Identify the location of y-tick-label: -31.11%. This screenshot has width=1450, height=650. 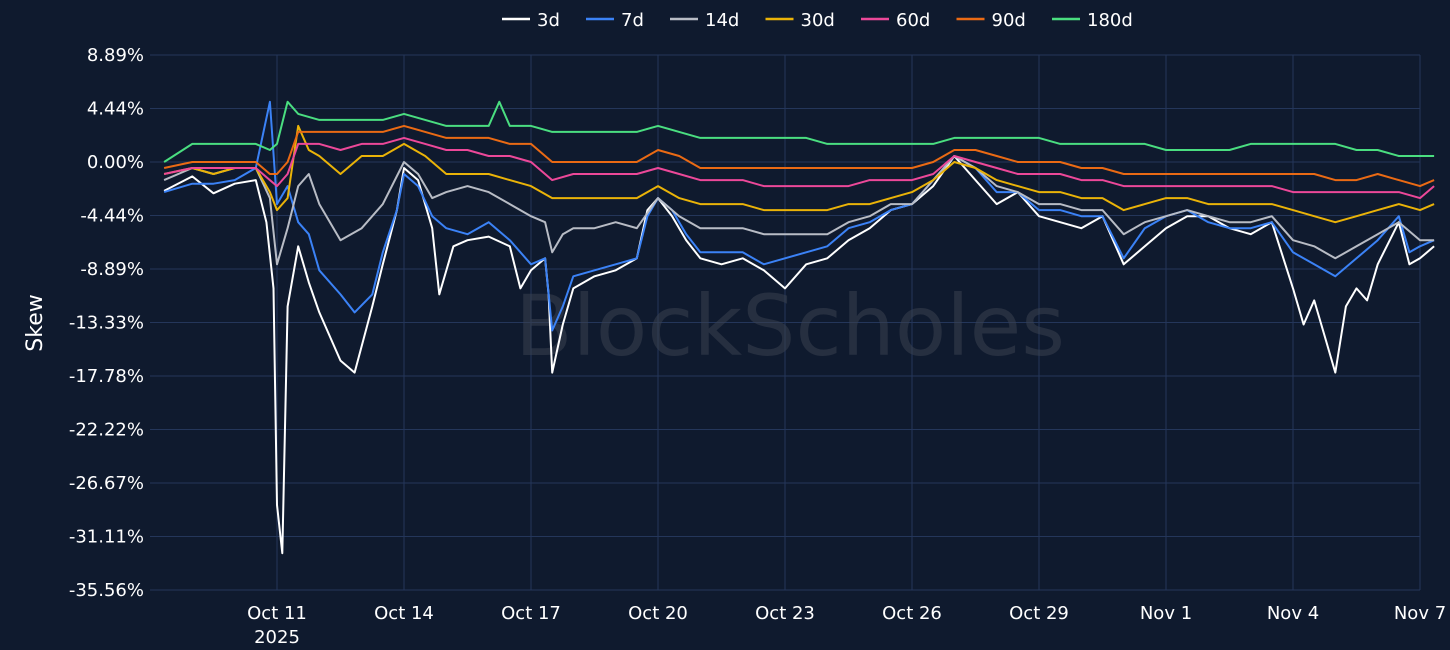
(106, 536).